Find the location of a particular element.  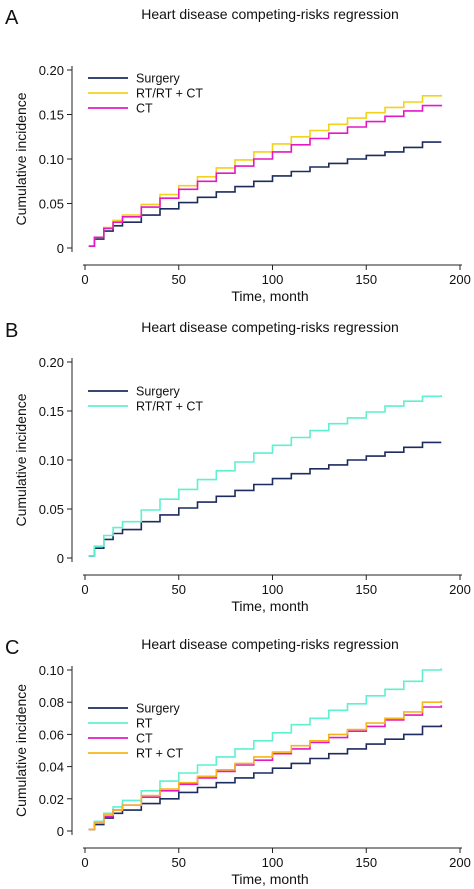

y-tick-label: 0.02 is located at coordinates (51, 799).